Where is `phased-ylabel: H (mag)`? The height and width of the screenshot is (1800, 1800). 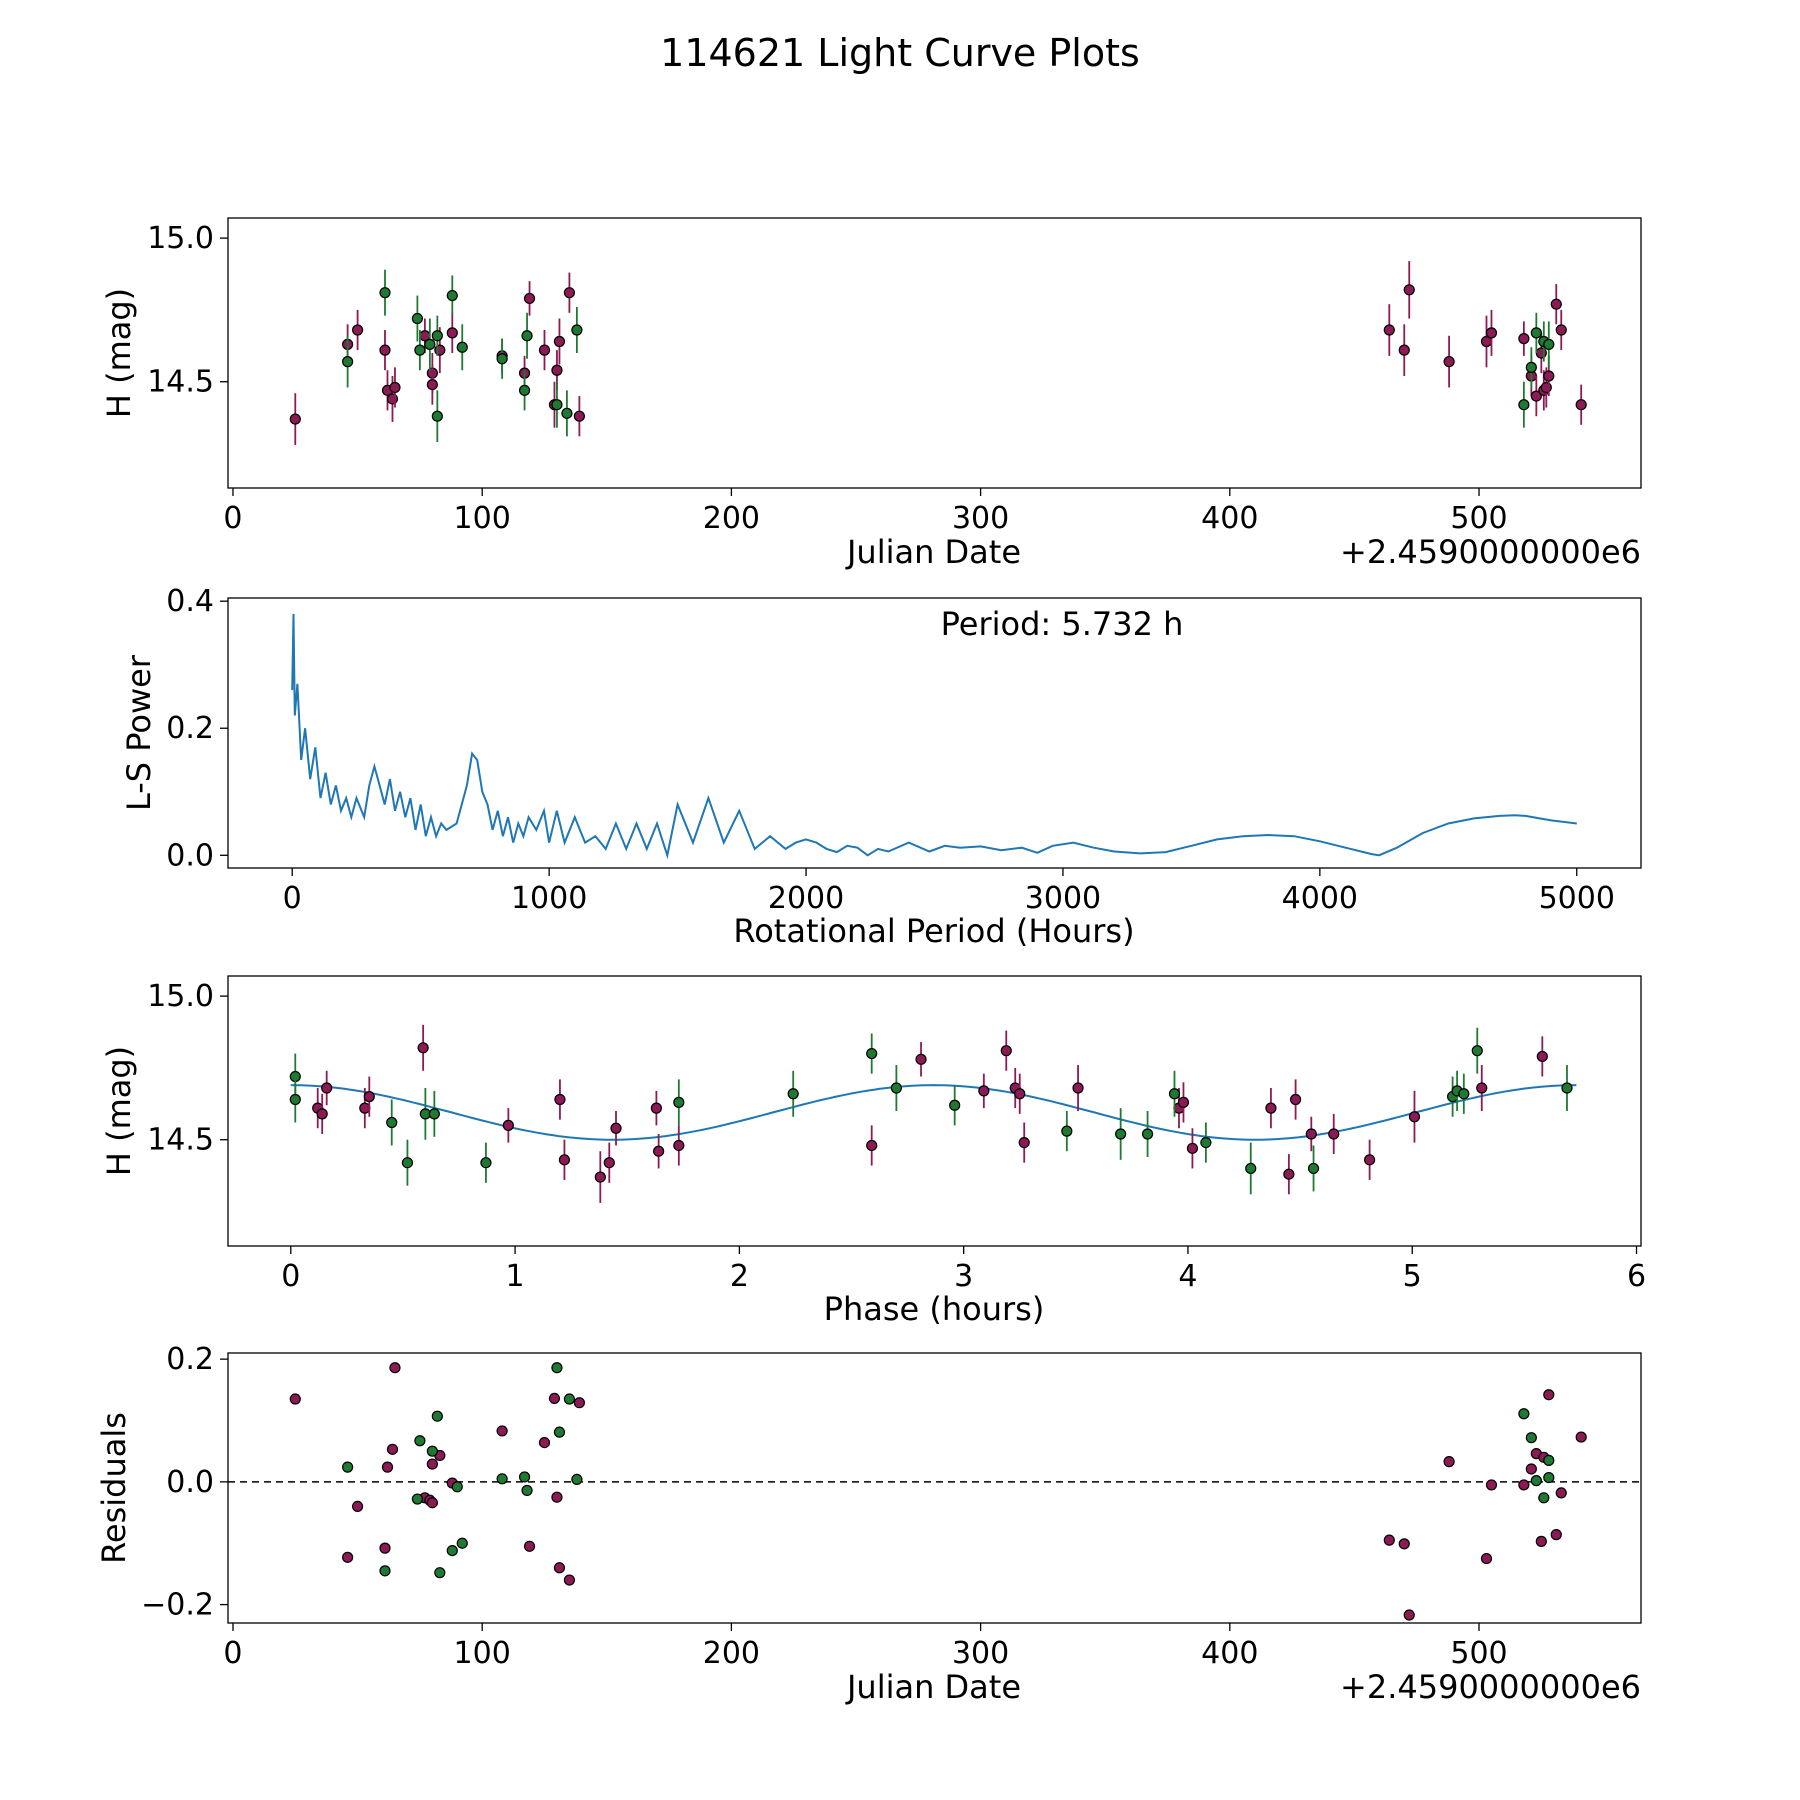 phased-ylabel: H (mag) is located at coordinates (119, 1111).